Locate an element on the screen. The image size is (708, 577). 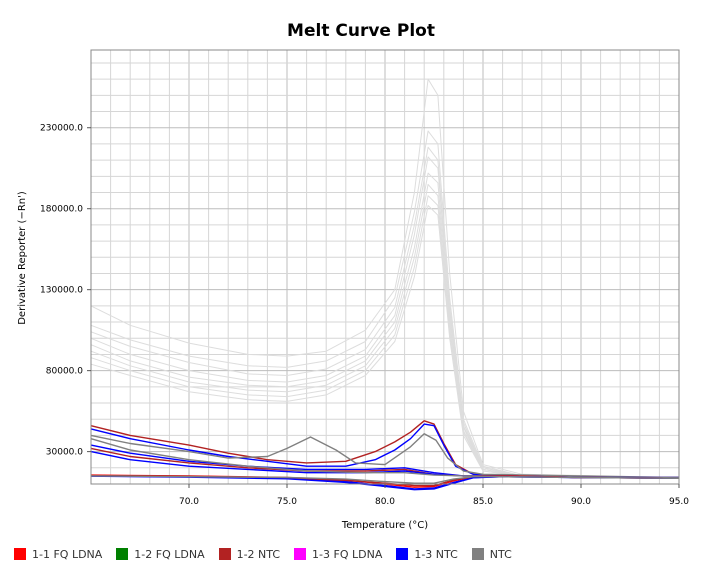
legend-item: 1-1 FQ LDNA is located at coordinates (58, 554).